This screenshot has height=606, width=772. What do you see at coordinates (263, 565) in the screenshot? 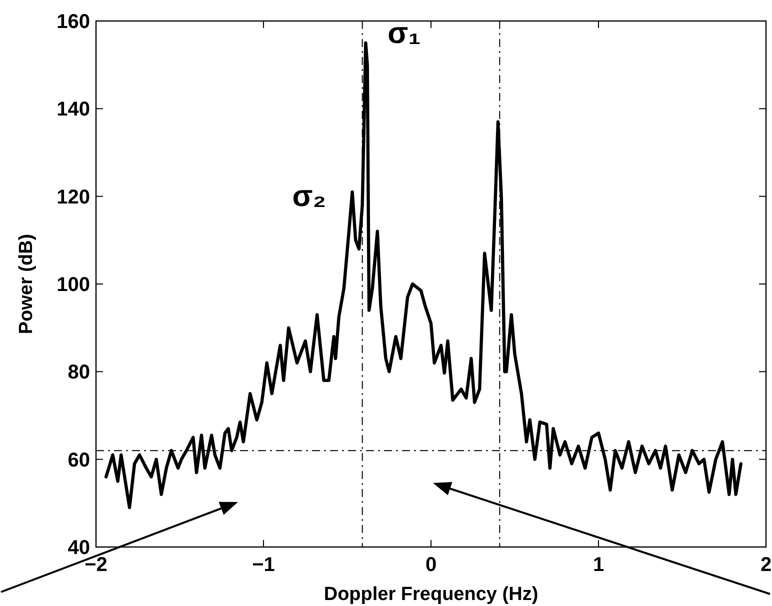
I see `x-tick-label: −1` at bounding box center [263, 565].